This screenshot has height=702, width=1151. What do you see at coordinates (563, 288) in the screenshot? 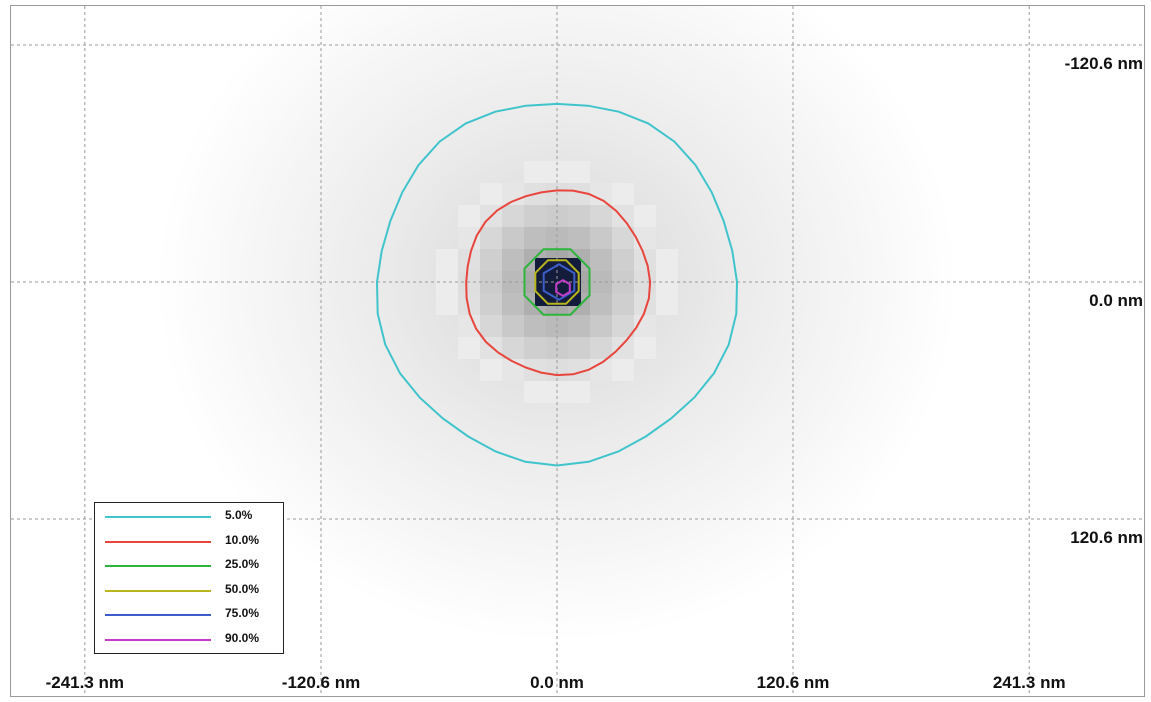
I see `contour-90.0%` at bounding box center [563, 288].